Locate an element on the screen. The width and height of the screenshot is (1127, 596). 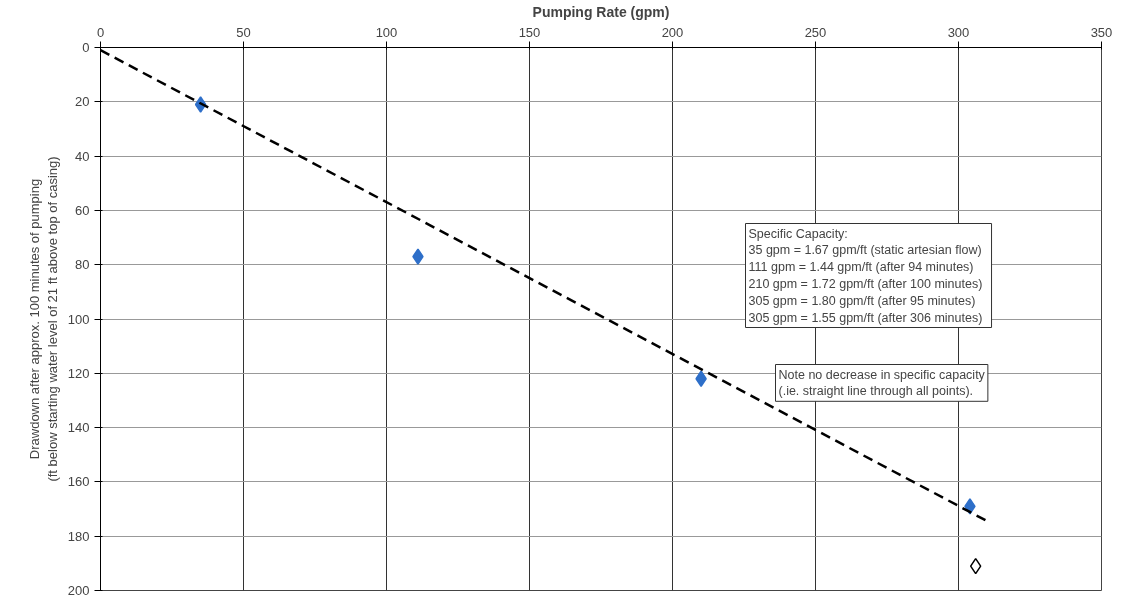
x-axis-title: Pumping Rate (gpm) is located at coordinates (601, 11).